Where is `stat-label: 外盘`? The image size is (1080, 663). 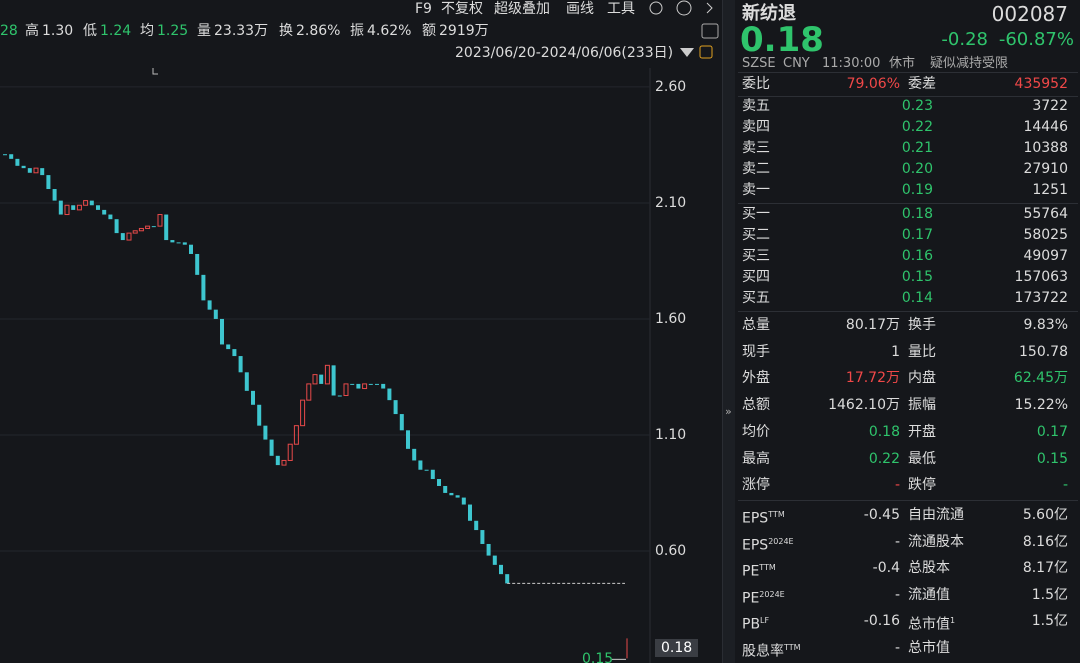 stat-label: 外盘 is located at coordinates (756, 378).